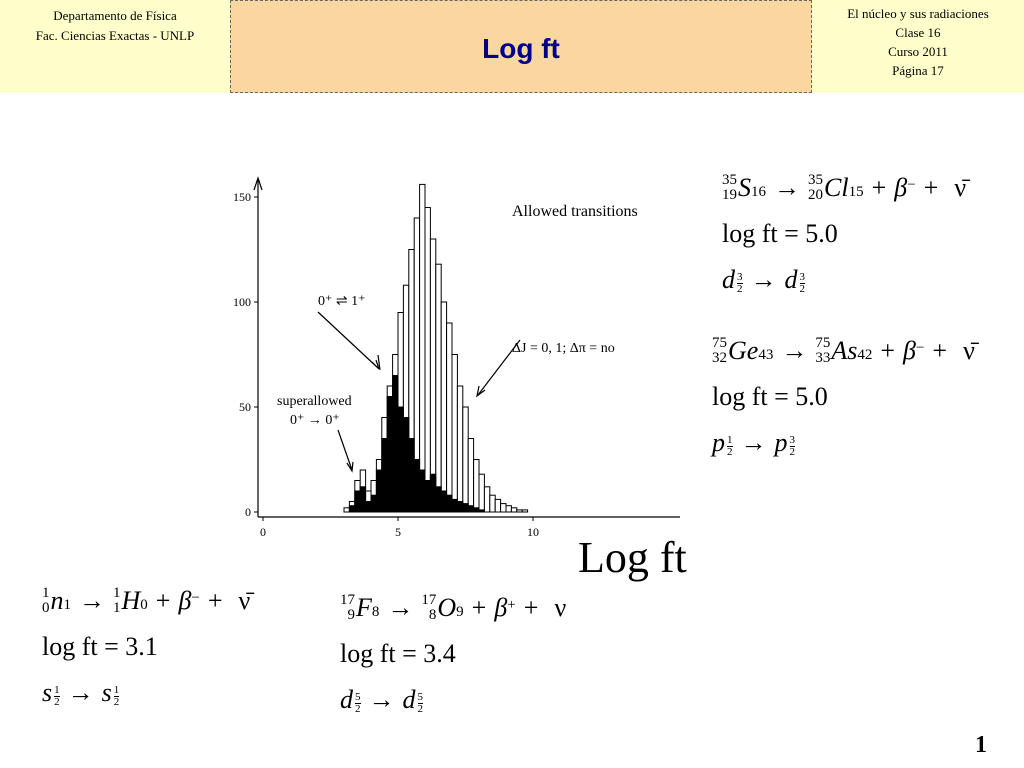 This screenshot has height=768, width=1024. Describe the element at coordinates (533, 532) in the screenshot. I see `x-tick-label: 10` at that location.